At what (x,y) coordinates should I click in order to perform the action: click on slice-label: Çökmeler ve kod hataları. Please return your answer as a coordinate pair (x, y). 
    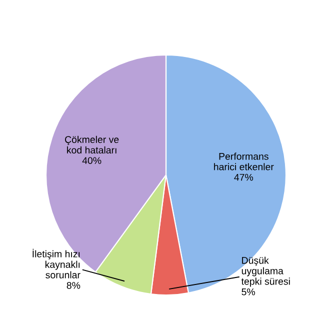
    Looking at the image, I should click on (92, 145).